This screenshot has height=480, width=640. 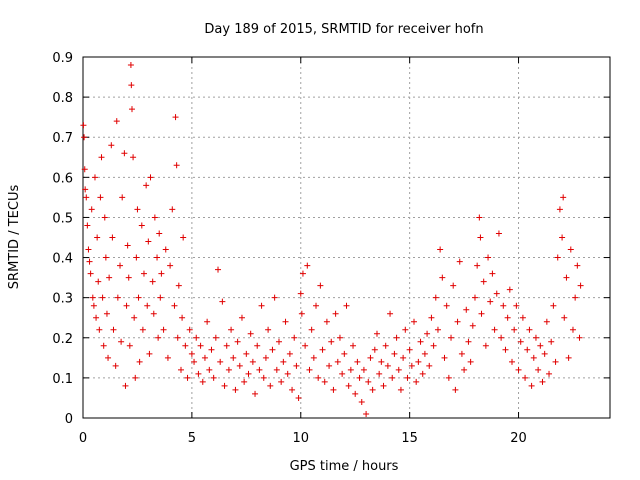 What do you see at coordinates (192, 438) in the screenshot?
I see `x-tick-label: 5` at bounding box center [192, 438].